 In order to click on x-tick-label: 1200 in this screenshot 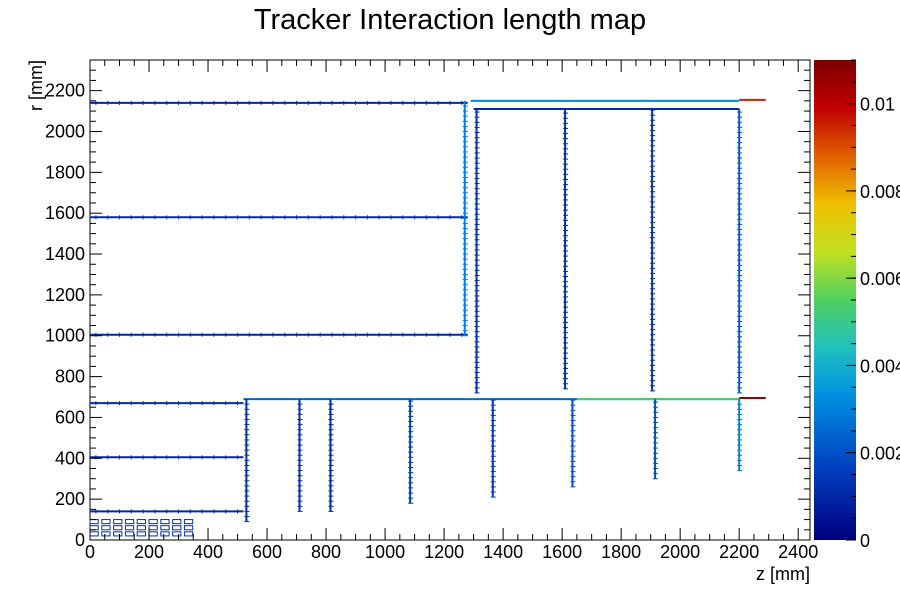, I will do `click(444, 552)`.